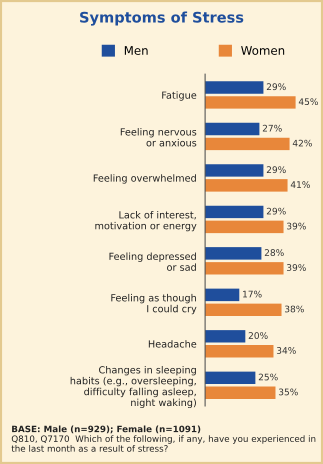  What do you see at coordinates (268, 377) in the screenshot?
I see `data-label: 25%` at bounding box center [268, 377].